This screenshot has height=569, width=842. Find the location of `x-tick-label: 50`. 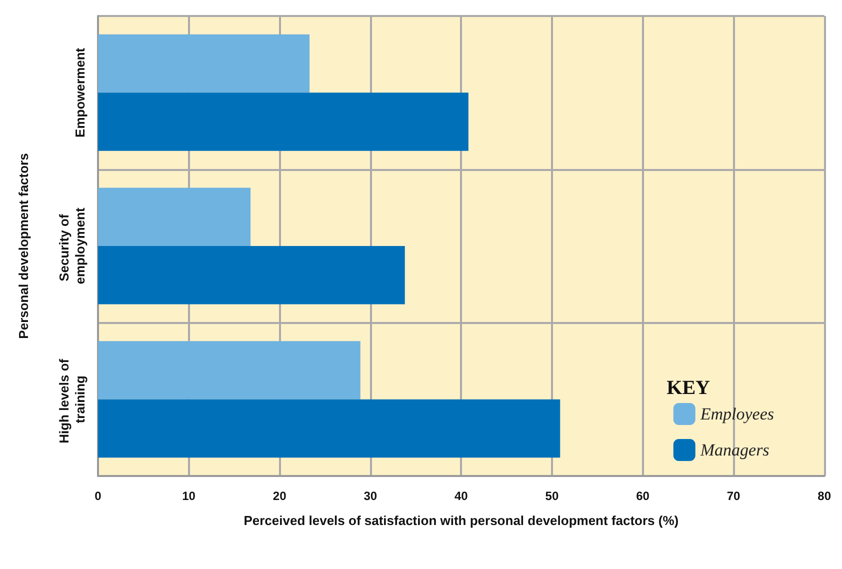

x-tick-label: 50 is located at coordinates (552, 496).